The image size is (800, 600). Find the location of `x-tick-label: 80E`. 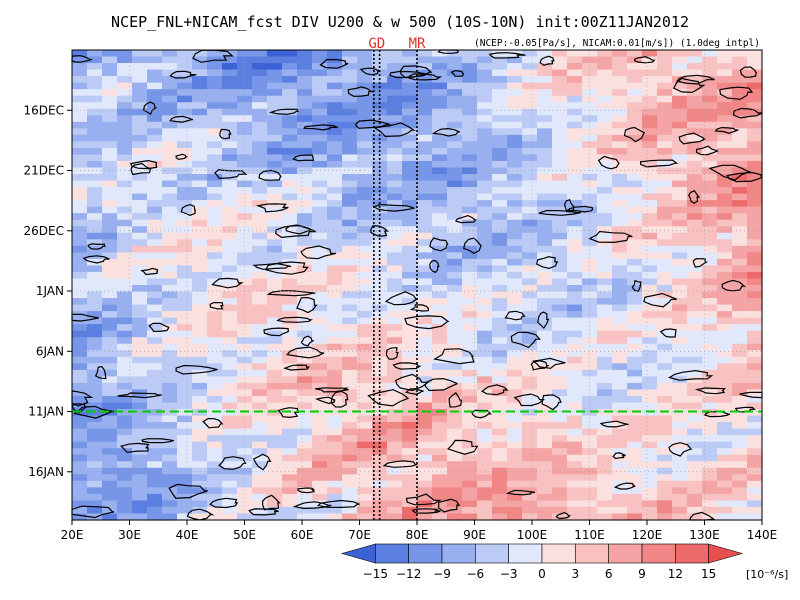

x-tick-label: 80E is located at coordinates (417, 535).